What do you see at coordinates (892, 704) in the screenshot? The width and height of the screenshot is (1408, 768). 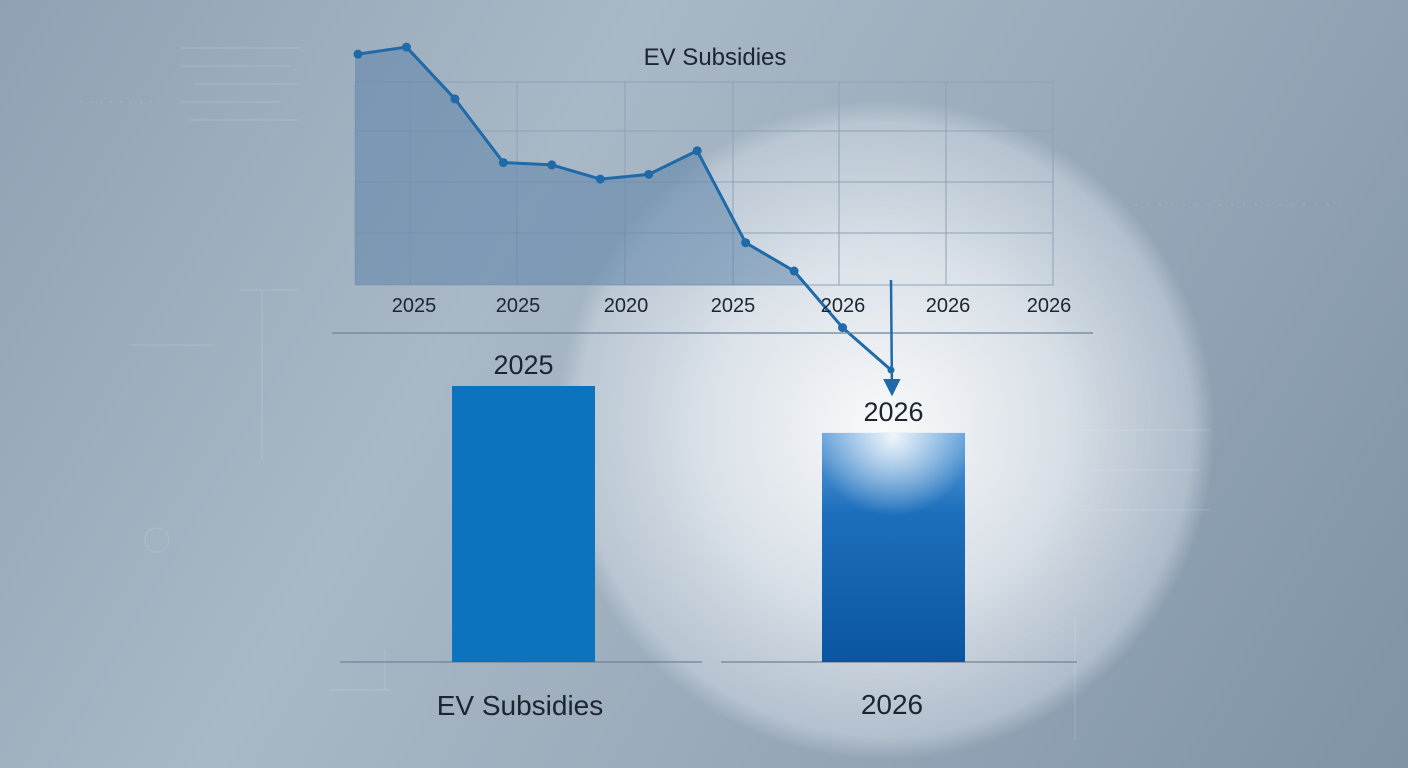 I see `bar-caption-2026: 2026` at bounding box center [892, 704].